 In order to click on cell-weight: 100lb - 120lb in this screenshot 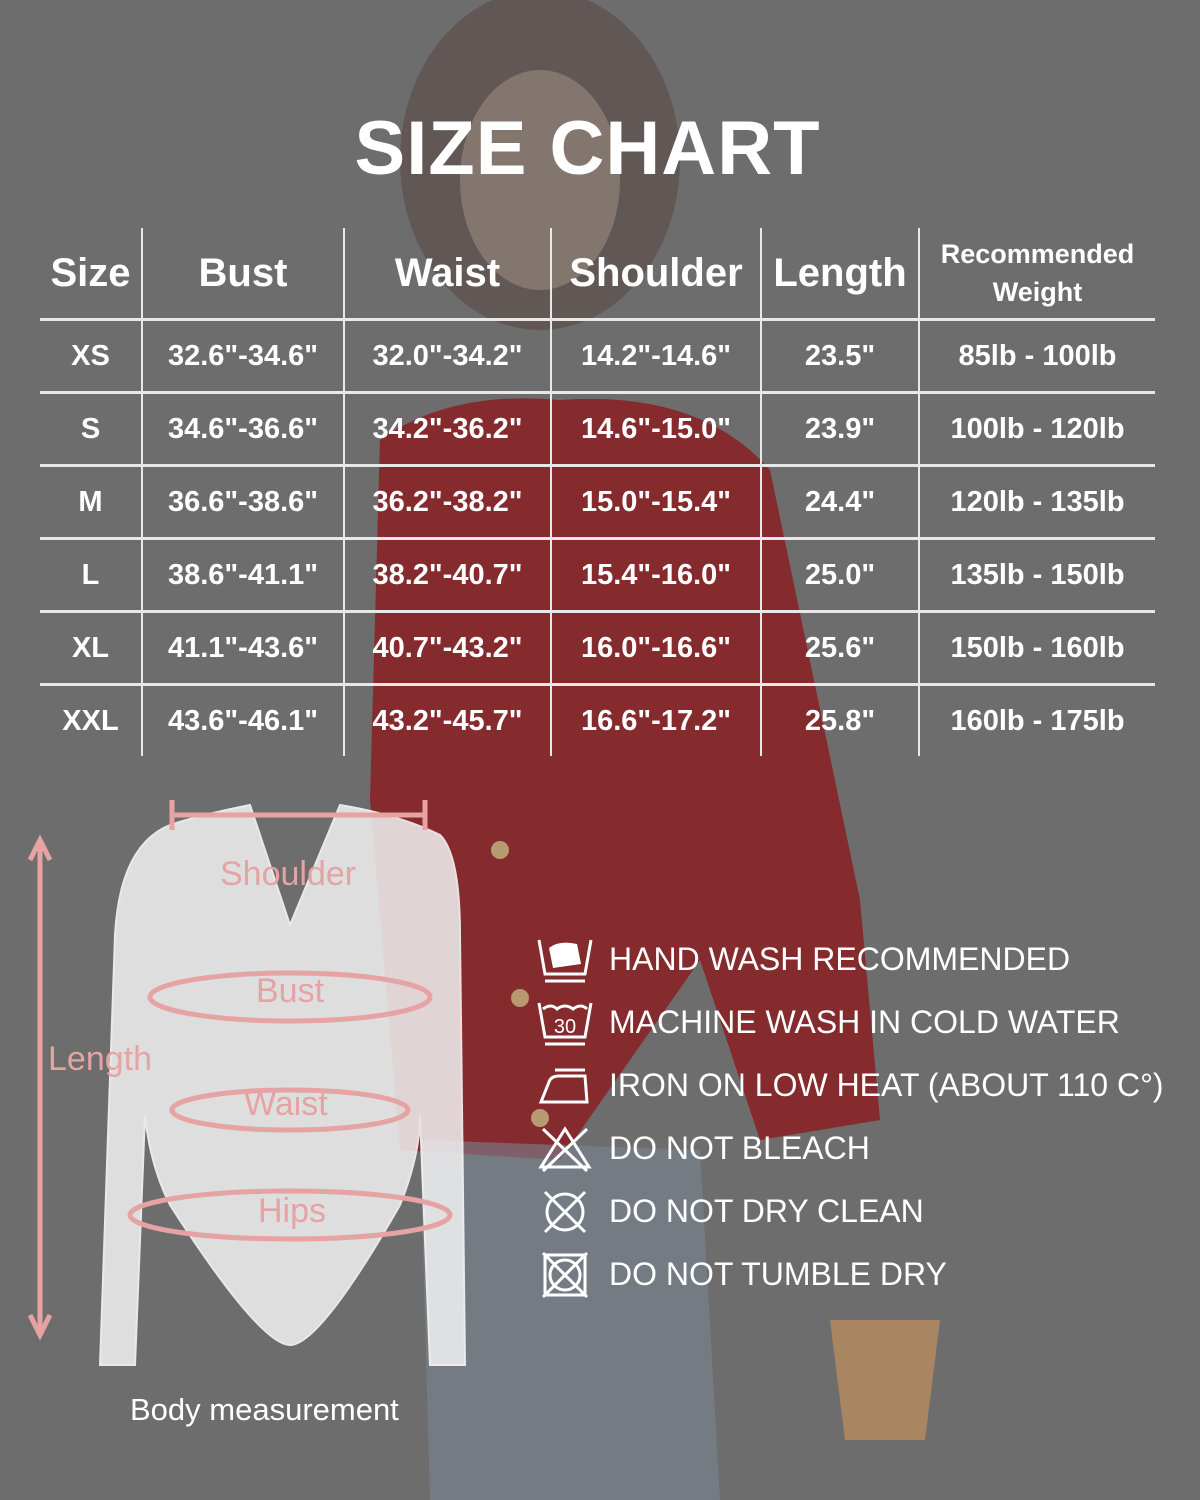, I will do `click(1037, 428)`.